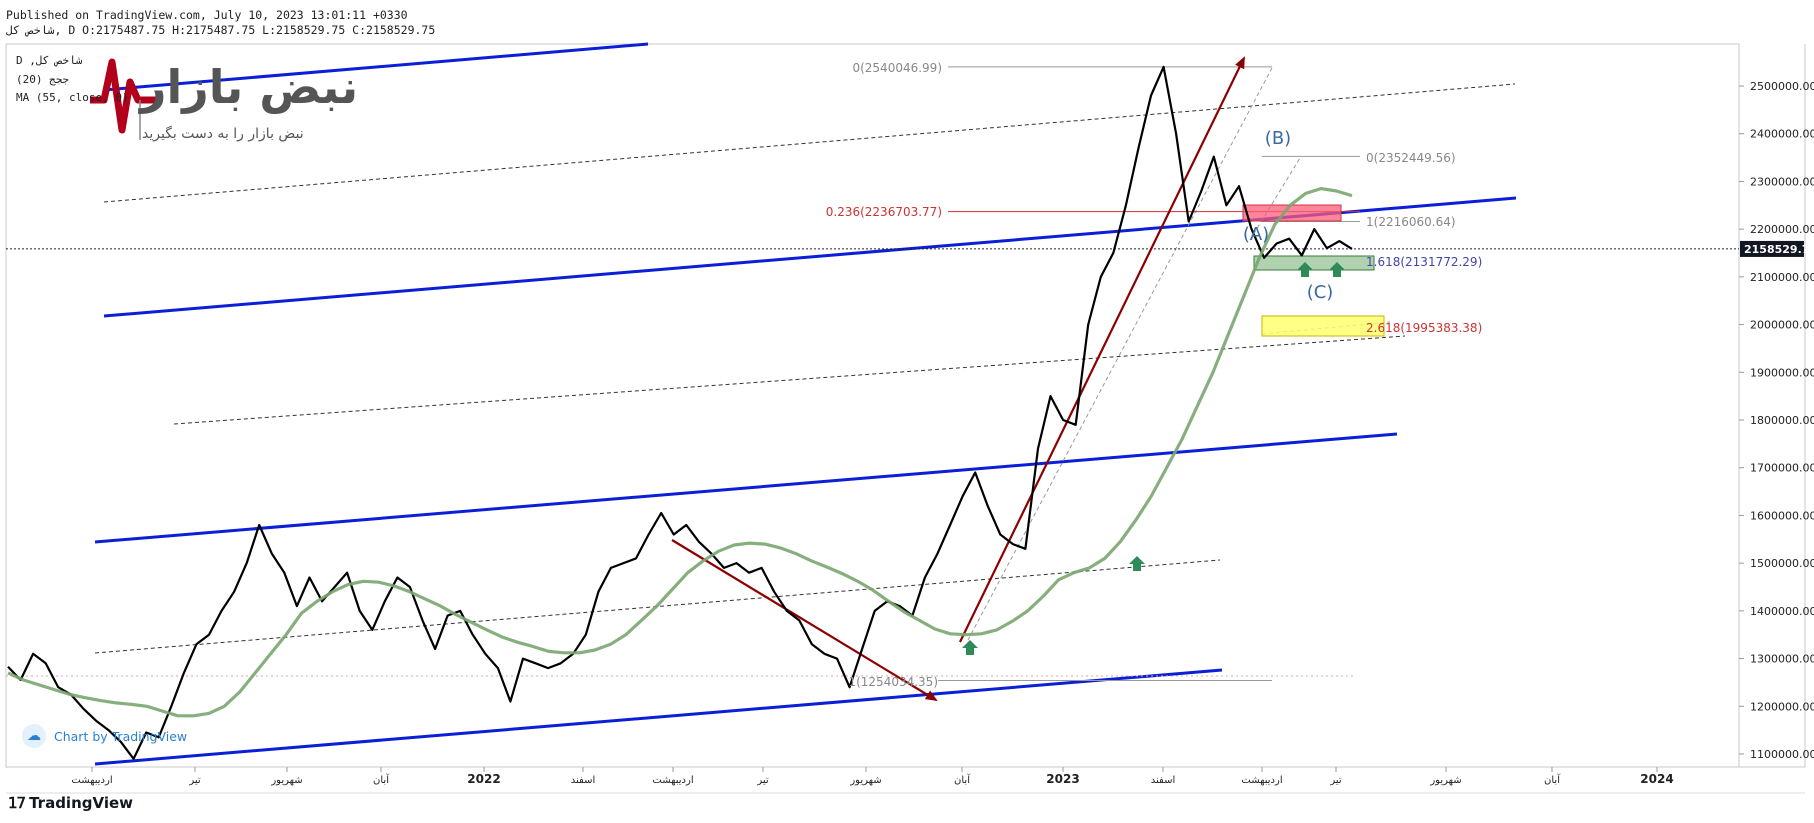 The height and width of the screenshot is (823, 1814). Describe the element at coordinates (72, 97) in the screenshot. I see `legend-indicator-ma: MA (55, close, 0)` at that location.